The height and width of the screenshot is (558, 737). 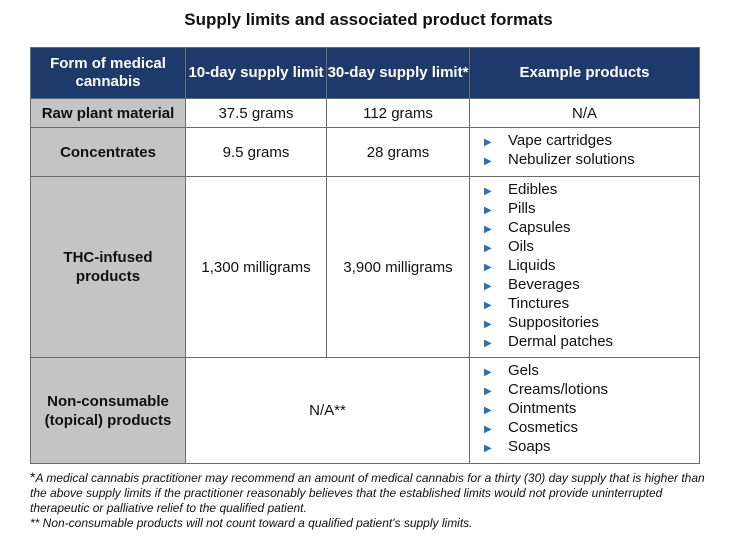 I want to click on product-name: Ointments, so click(x=542, y=408).